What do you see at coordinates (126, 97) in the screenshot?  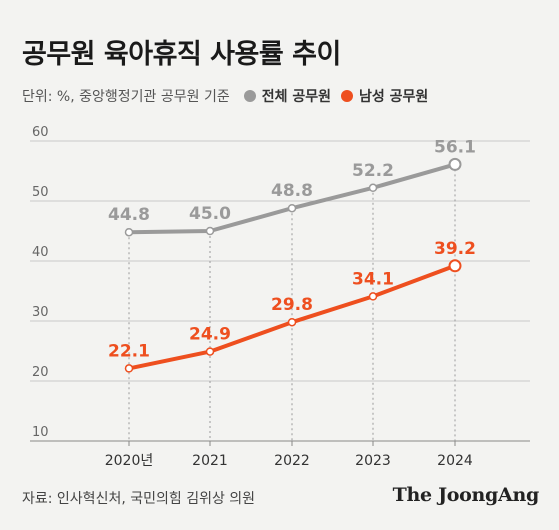 I see `unit-note: 단위: %, 중앙행정기관 공무원 기준` at bounding box center [126, 97].